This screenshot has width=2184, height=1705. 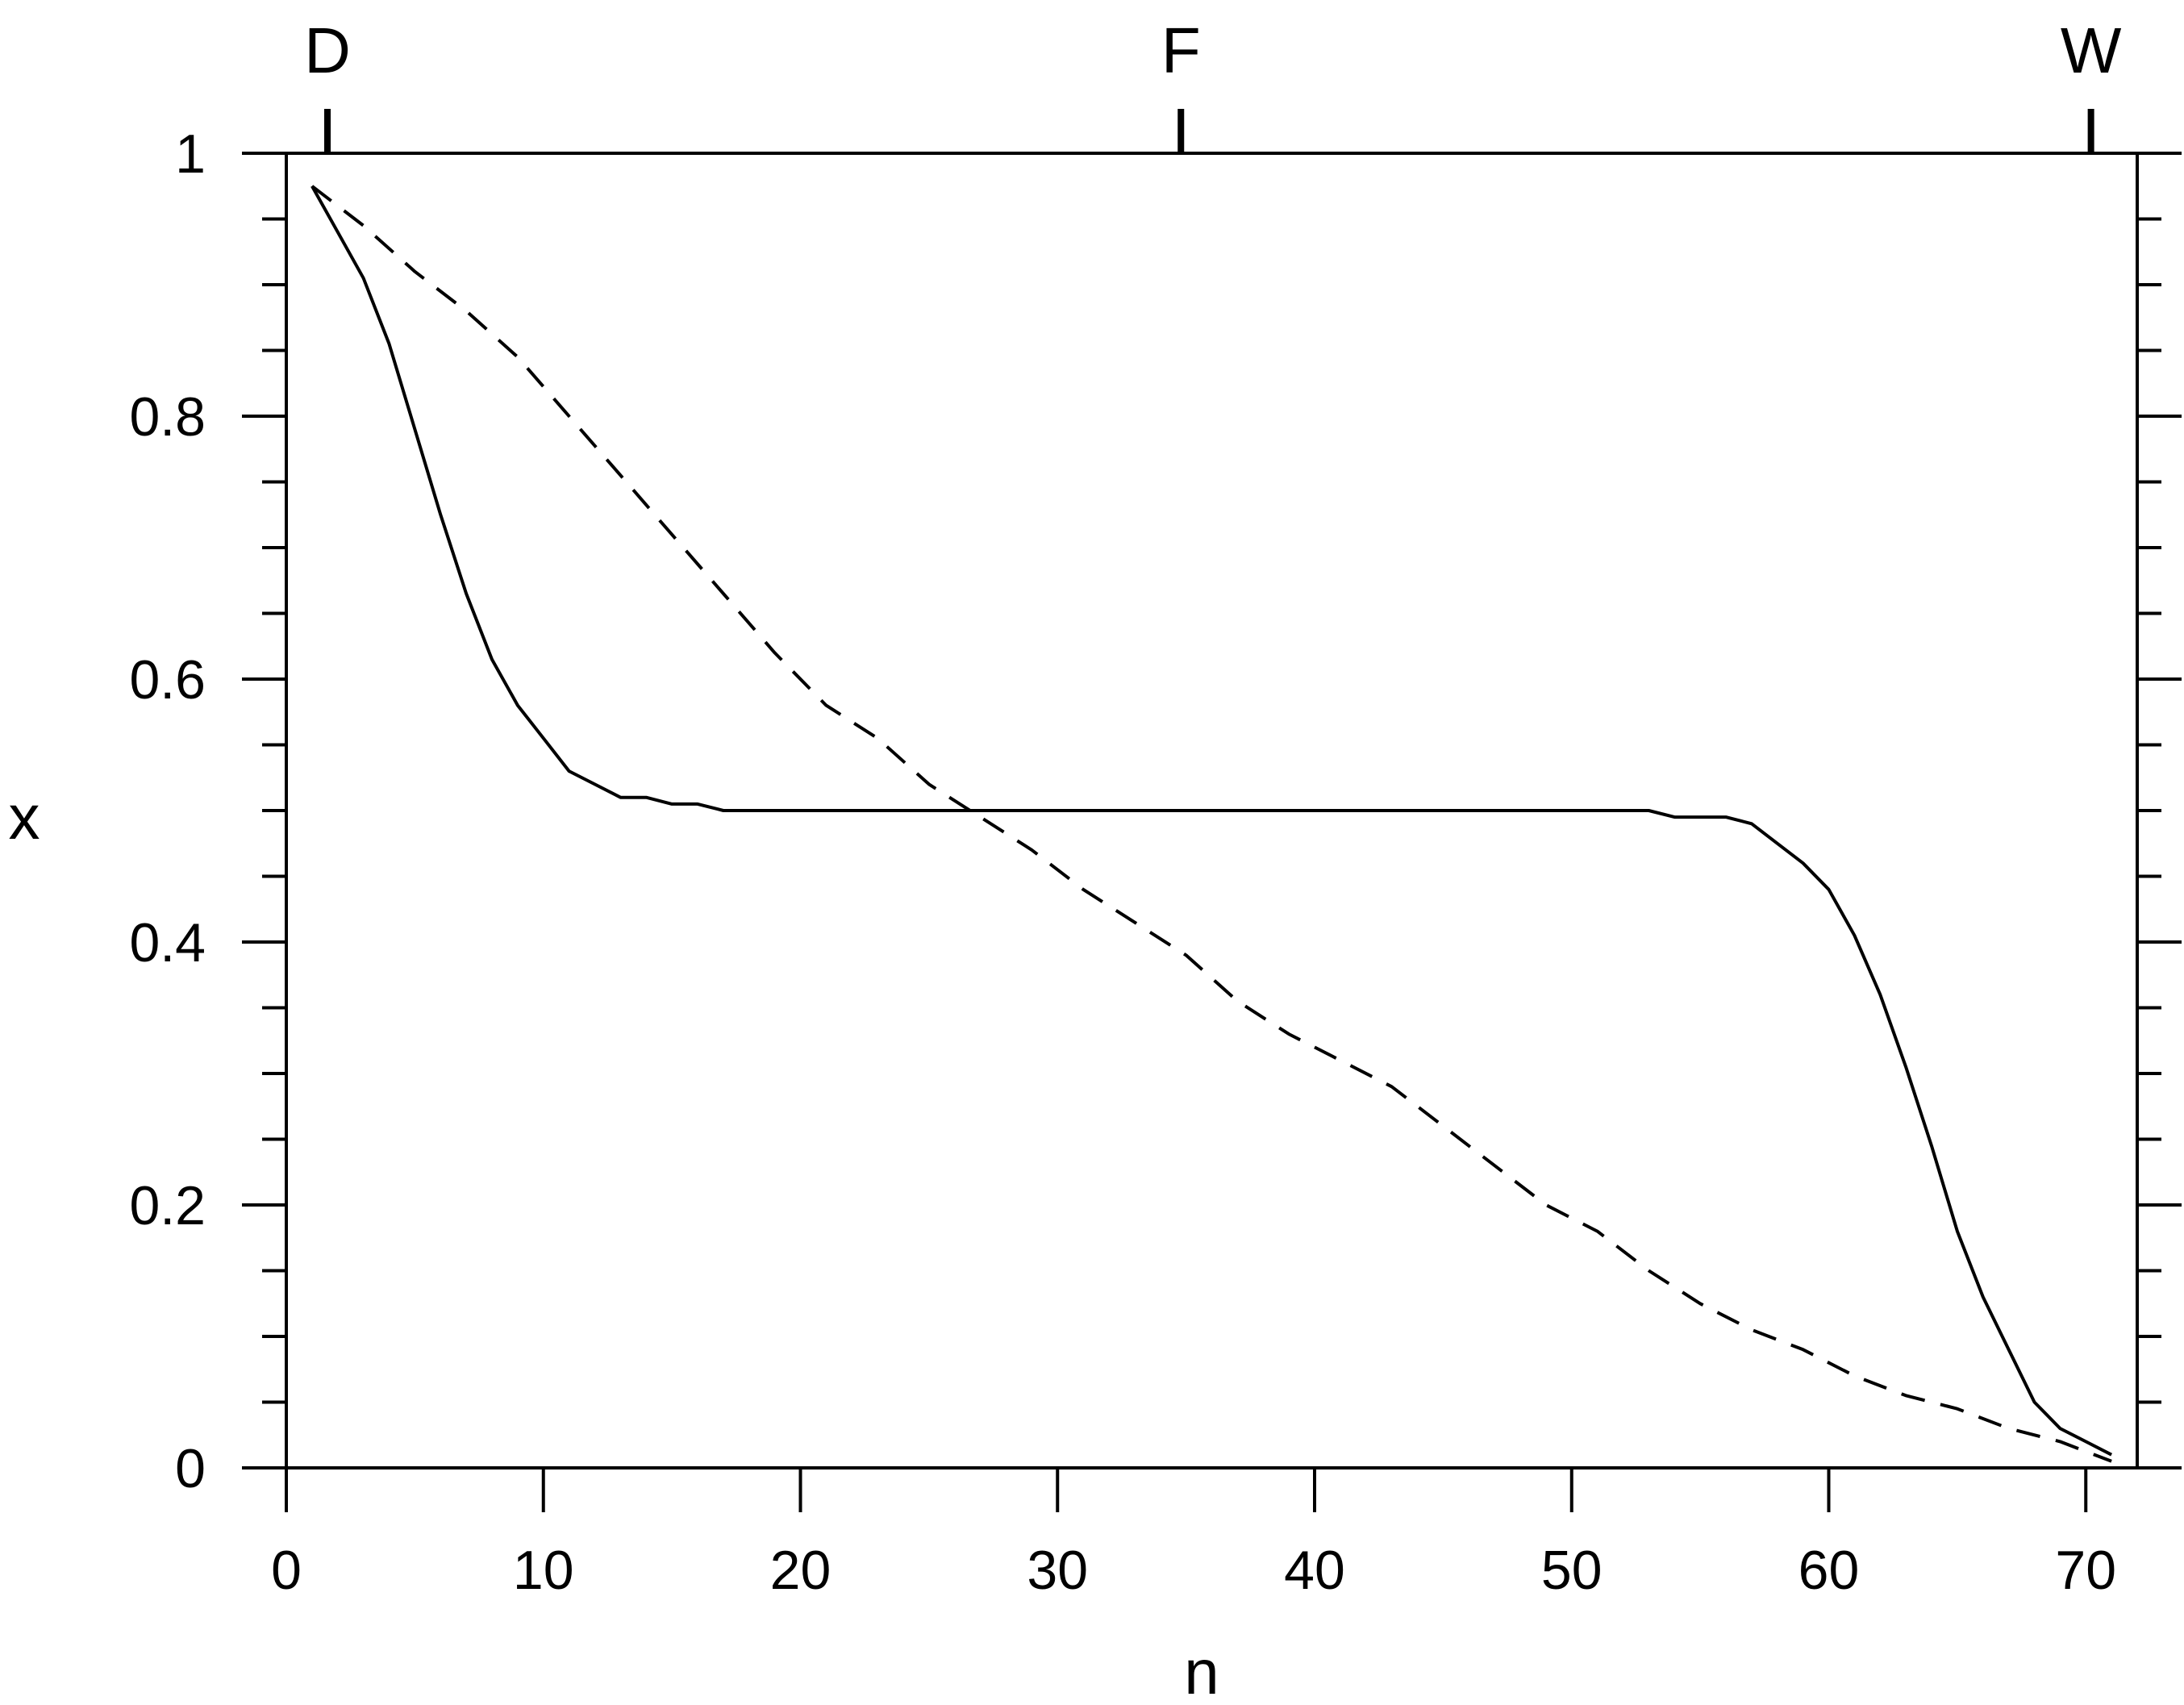 I want to click on y-tick-label: 0.8, so click(x=167, y=417).